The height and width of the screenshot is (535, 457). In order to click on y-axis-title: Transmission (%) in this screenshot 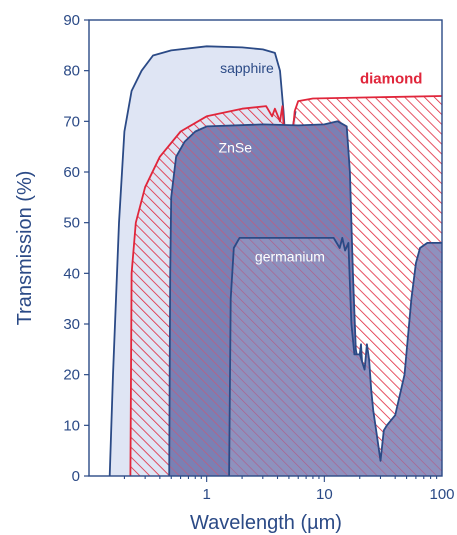, I will do `click(25, 248)`.